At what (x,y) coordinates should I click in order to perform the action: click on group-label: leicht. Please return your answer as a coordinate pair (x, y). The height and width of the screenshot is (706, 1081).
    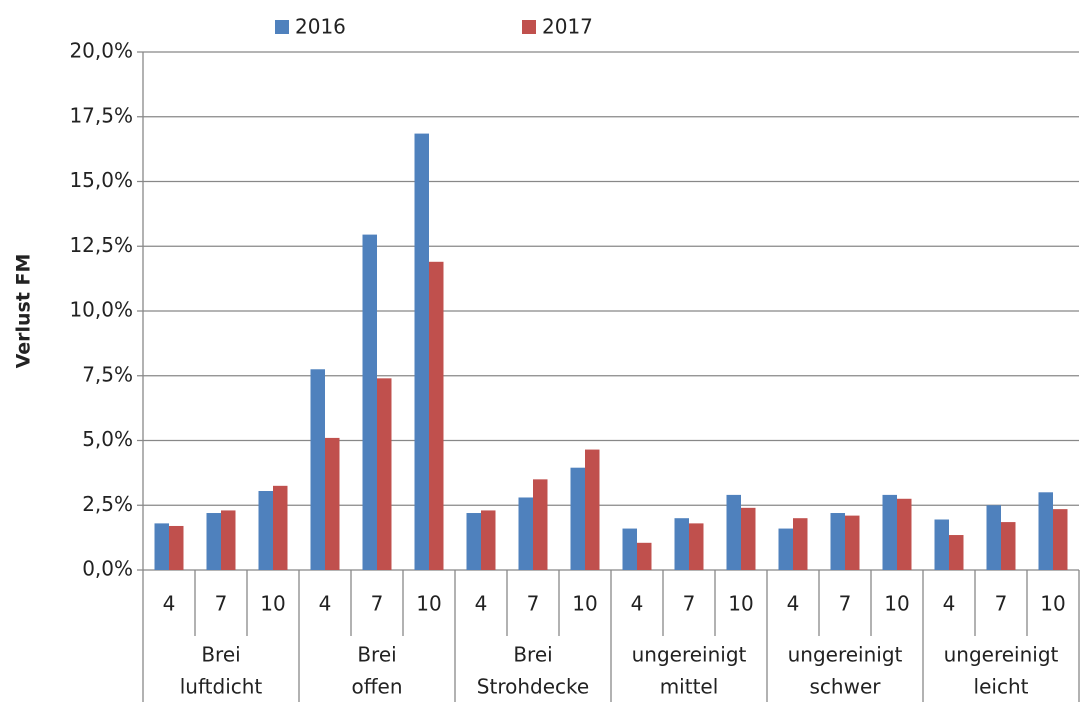
    Looking at the image, I should click on (1001, 687).